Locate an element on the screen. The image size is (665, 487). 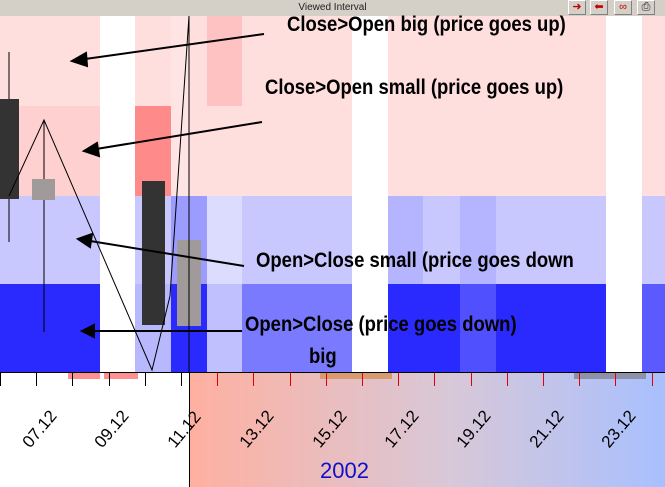
label-close-open-small: Close>Open small (price goes up) is located at coordinates (414, 87).